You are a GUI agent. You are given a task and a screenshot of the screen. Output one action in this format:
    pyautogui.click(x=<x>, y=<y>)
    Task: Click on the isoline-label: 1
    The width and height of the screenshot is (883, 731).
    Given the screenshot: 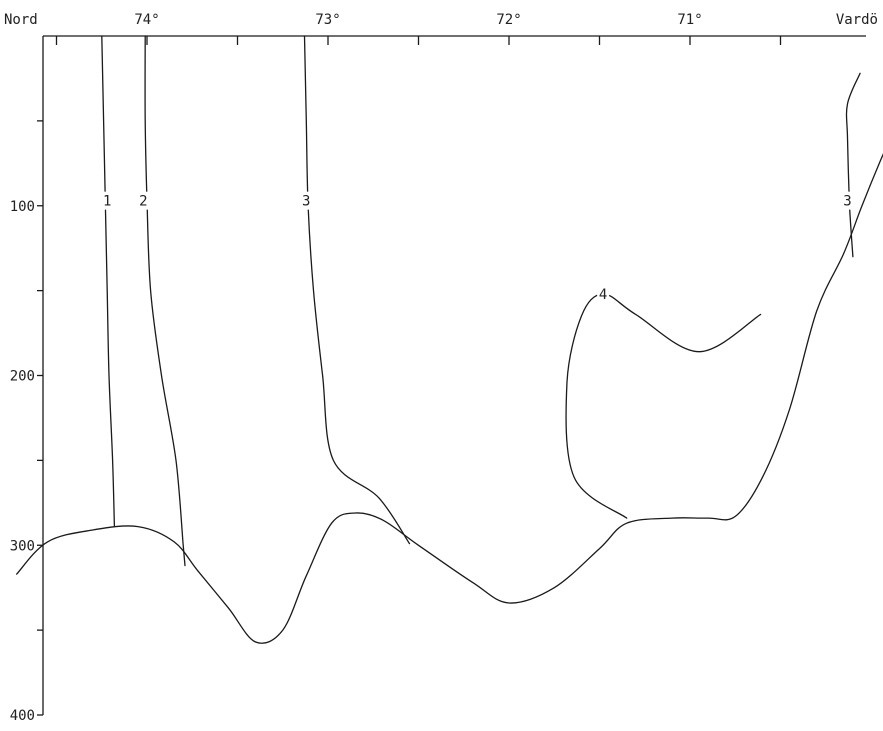 What is the action you would take?
    pyautogui.click(x=107, y=202)
    